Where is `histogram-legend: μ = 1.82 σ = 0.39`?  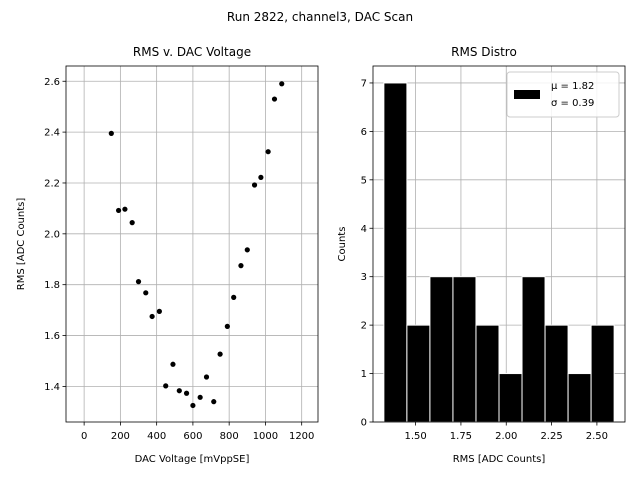 histogram-legend: μ = 1.82 σ = 0.39 is located at coordinates (563, 94).